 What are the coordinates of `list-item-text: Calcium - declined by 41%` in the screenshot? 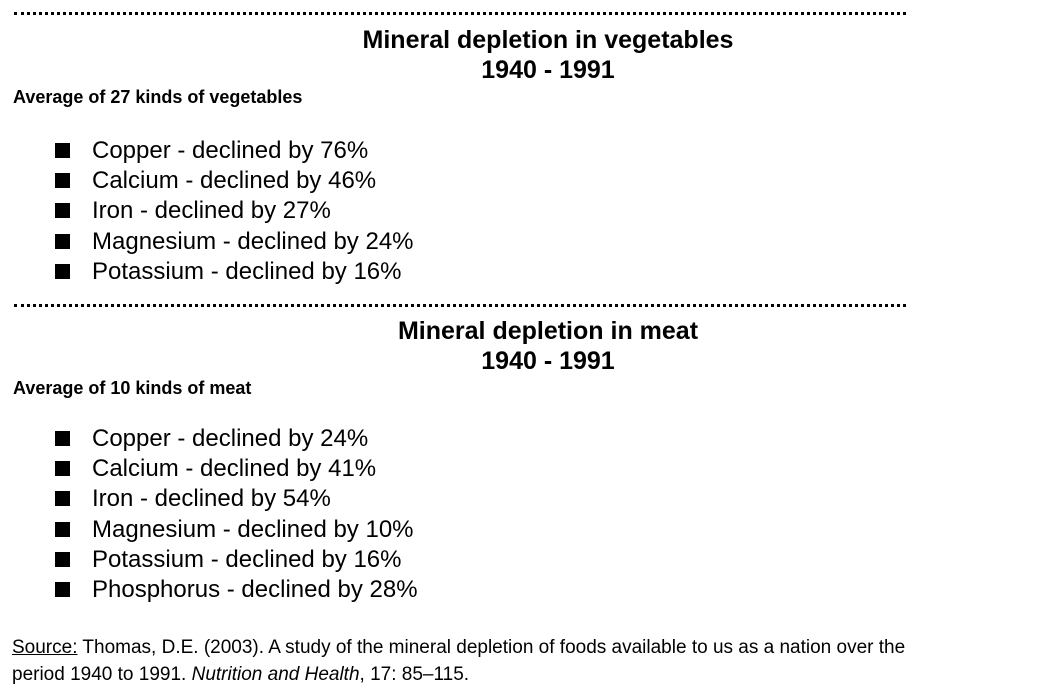 It's located at (234, 469).